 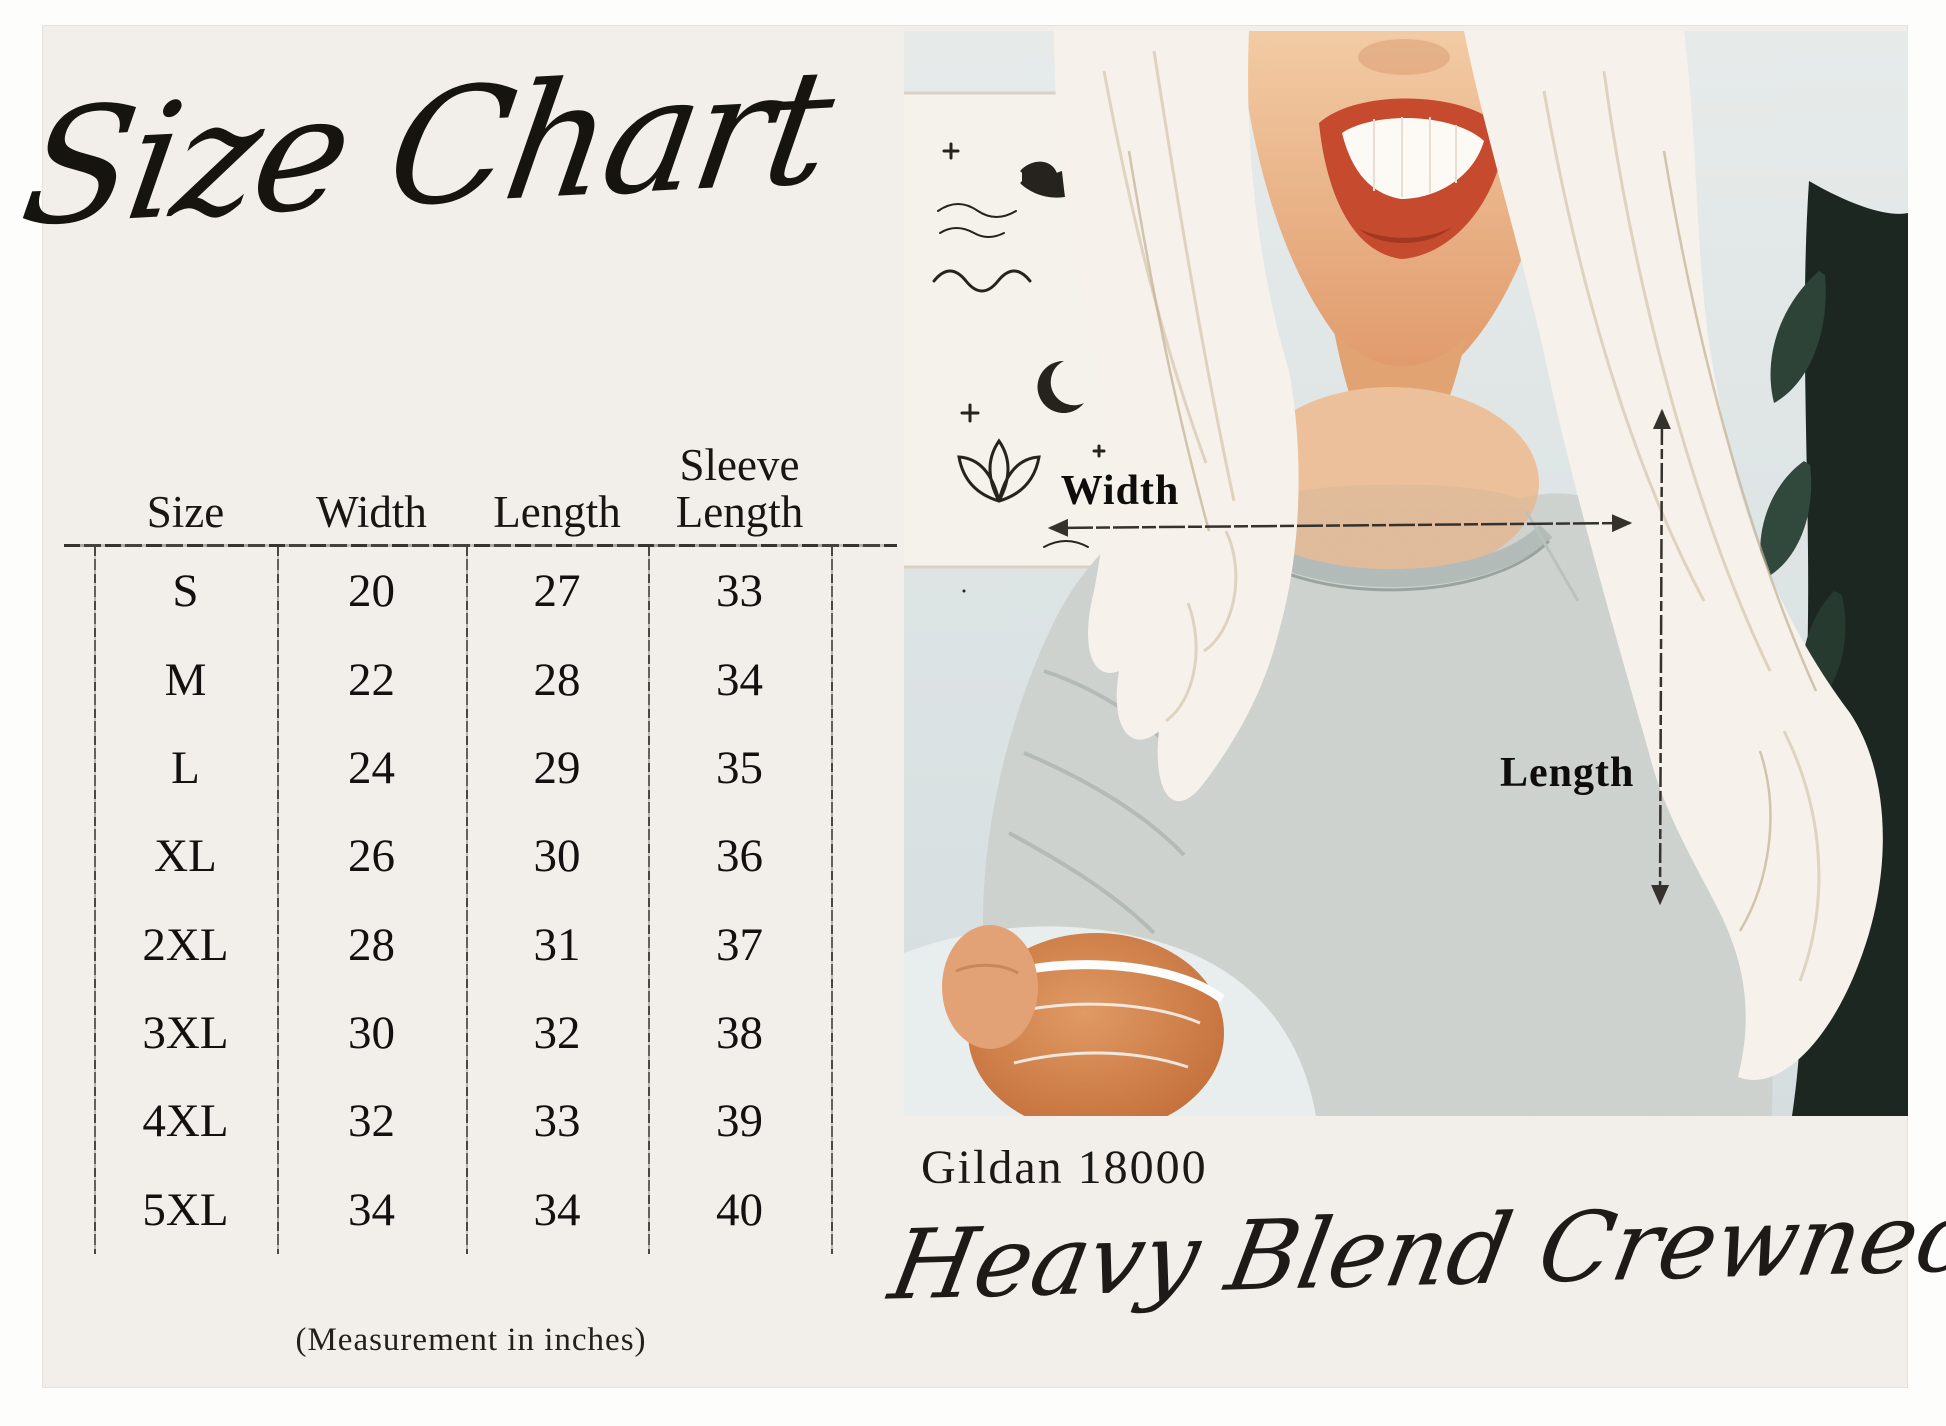 I want to click on cell-length: 33, so click(x=557, y=1121).